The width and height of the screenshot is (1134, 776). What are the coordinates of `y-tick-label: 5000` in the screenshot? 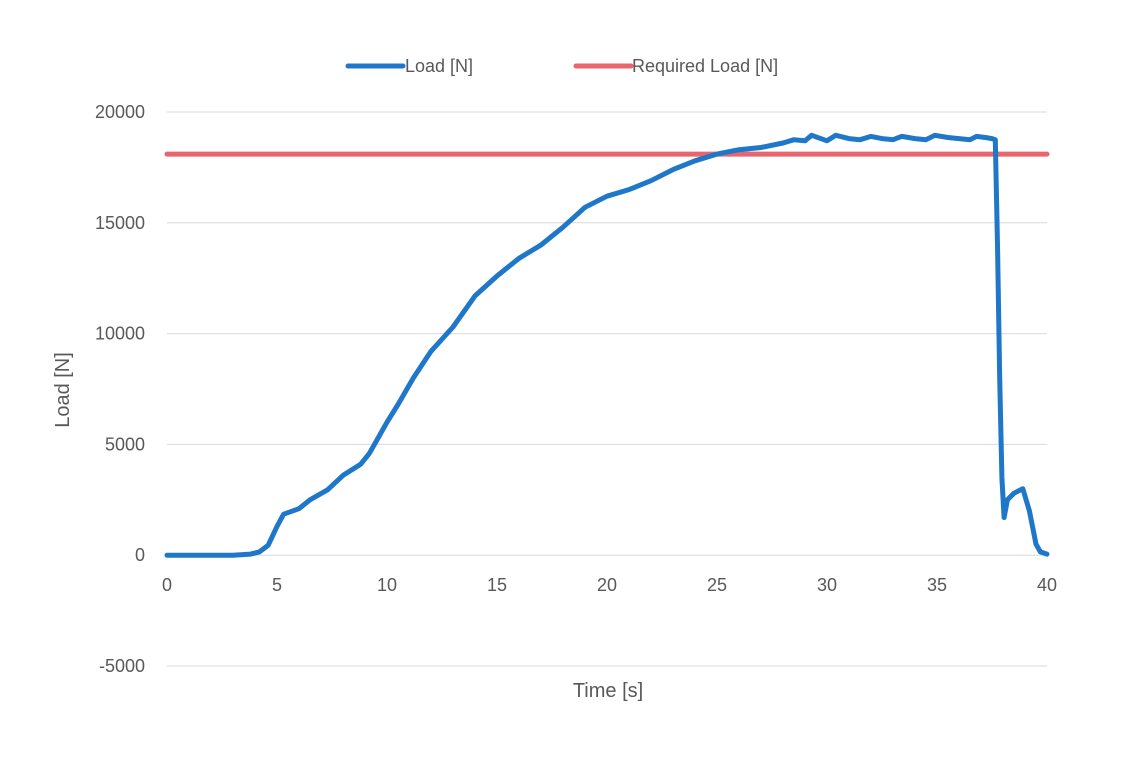 It's located at (125, 444).